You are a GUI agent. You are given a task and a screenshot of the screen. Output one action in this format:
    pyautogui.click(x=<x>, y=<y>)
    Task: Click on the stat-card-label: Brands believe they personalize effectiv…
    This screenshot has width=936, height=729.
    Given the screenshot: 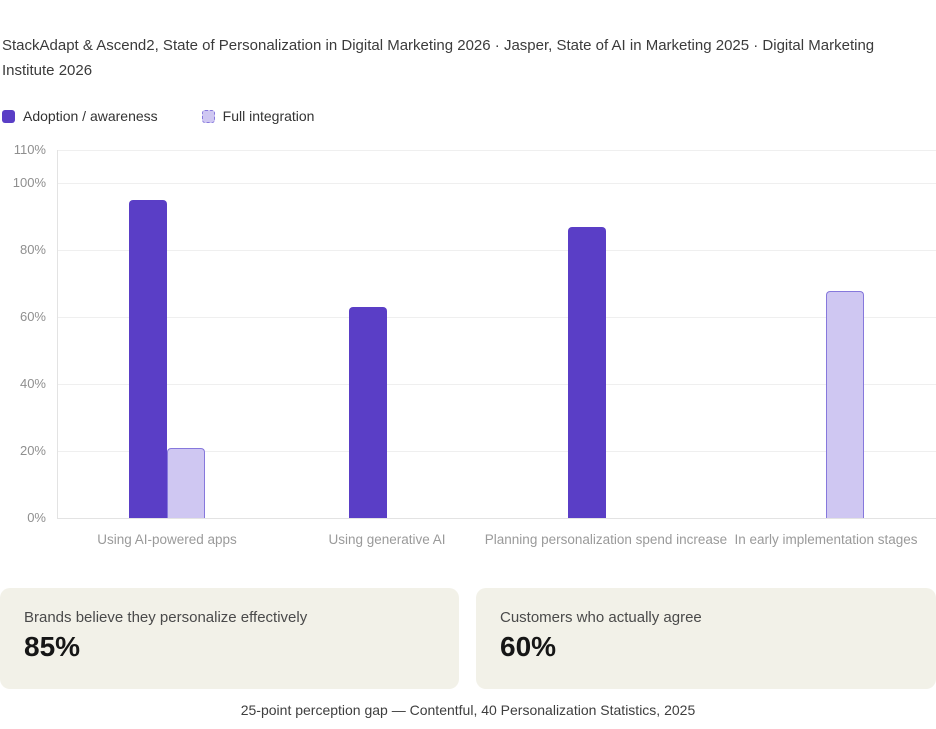 What is the action you would take?
    pyautogui.click(x=166, y=617)
    